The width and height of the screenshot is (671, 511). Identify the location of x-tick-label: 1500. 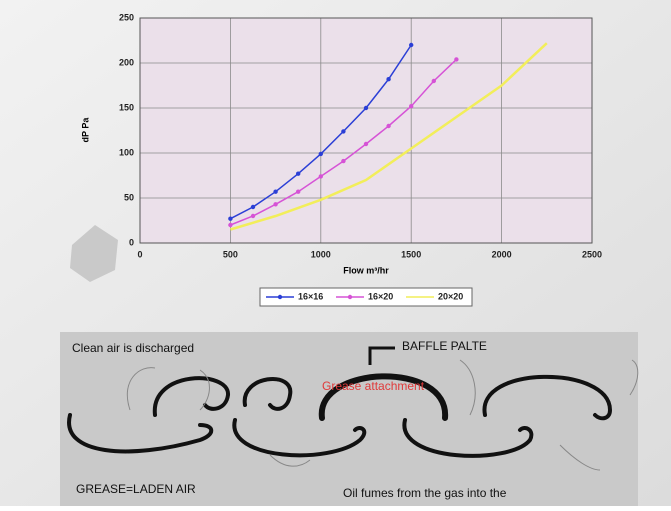
(411, 254).